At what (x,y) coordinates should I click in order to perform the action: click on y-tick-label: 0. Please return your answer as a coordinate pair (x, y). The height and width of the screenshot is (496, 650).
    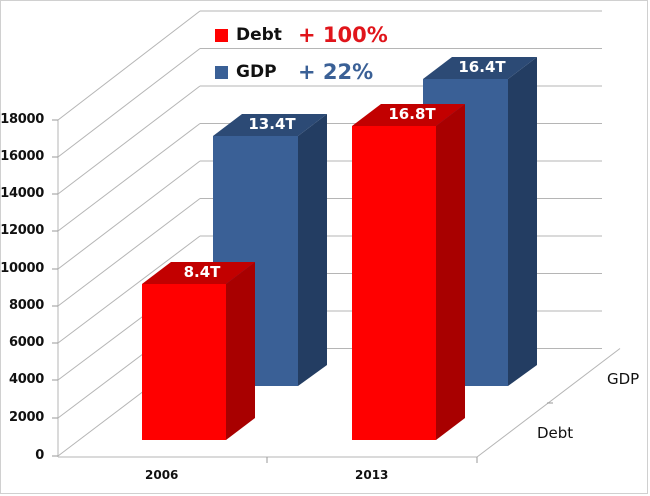
    Looking at the image, I should click on (39, 455).